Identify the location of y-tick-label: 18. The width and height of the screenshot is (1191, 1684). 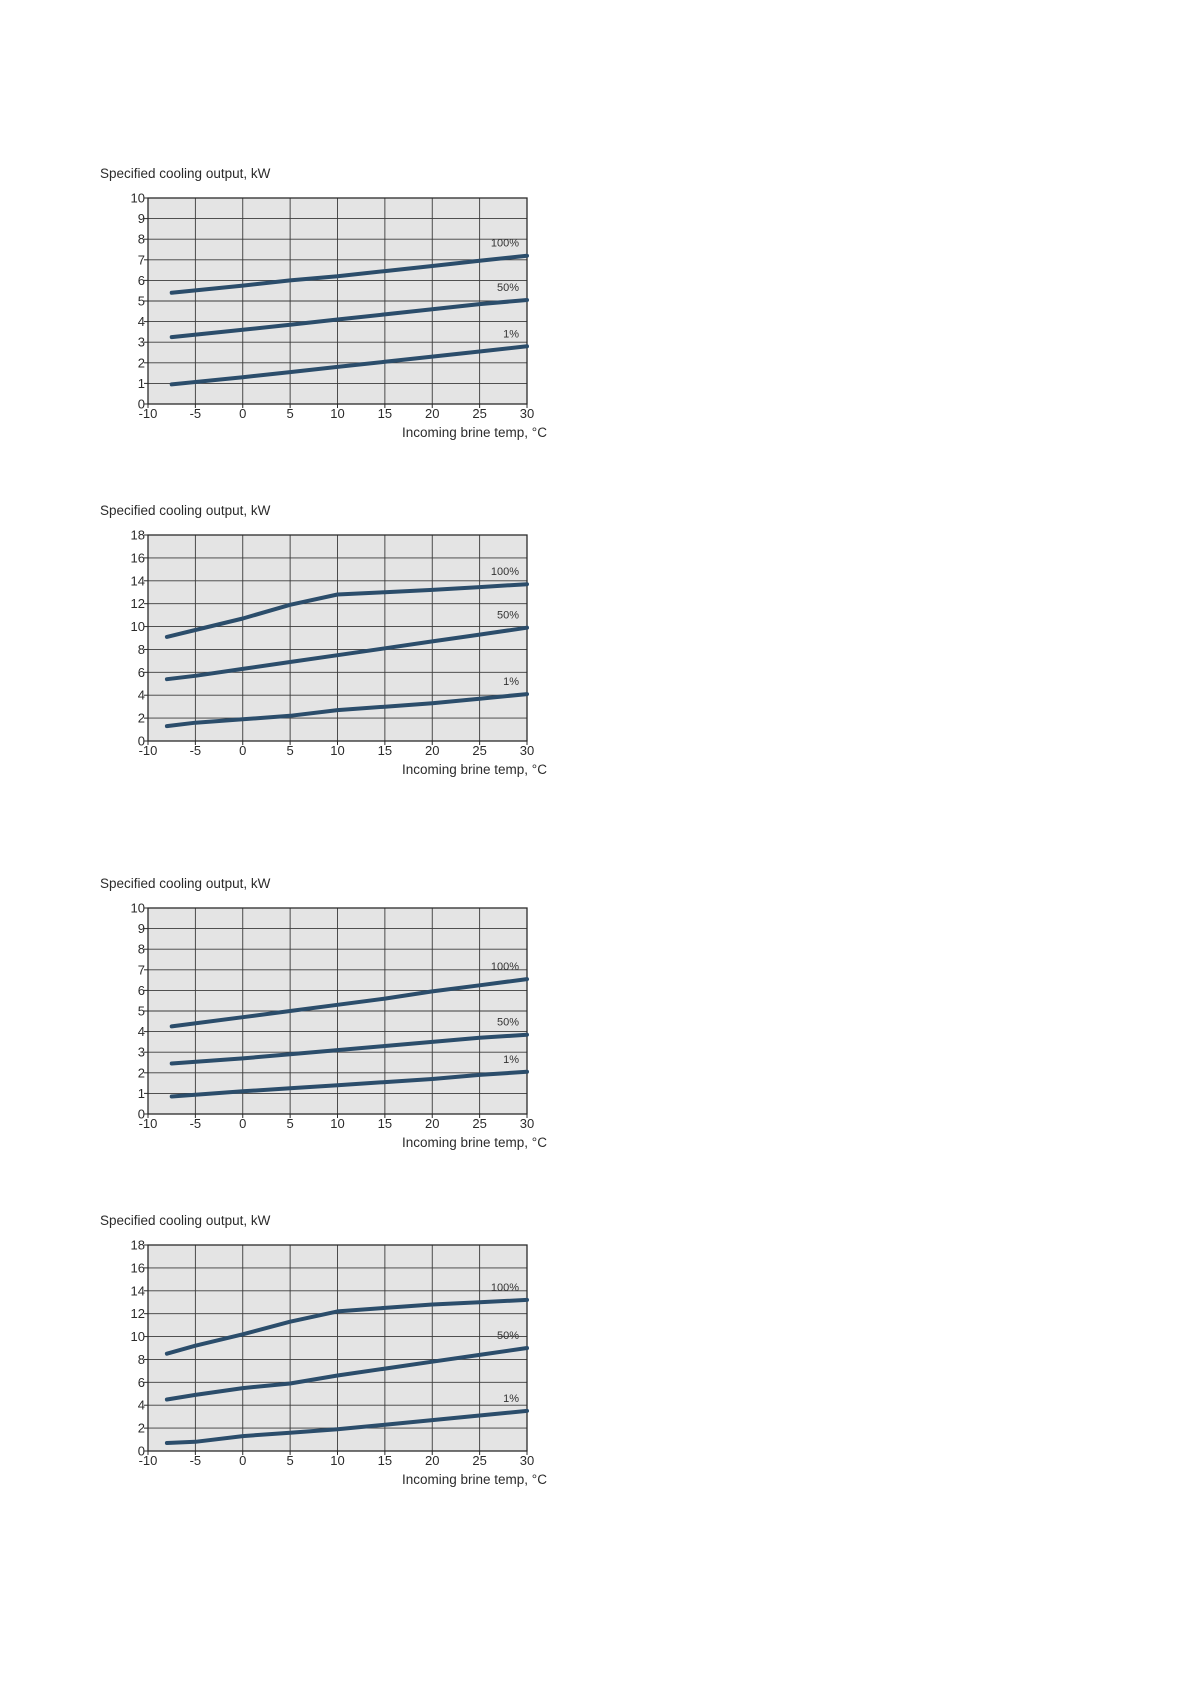
(138, 535).